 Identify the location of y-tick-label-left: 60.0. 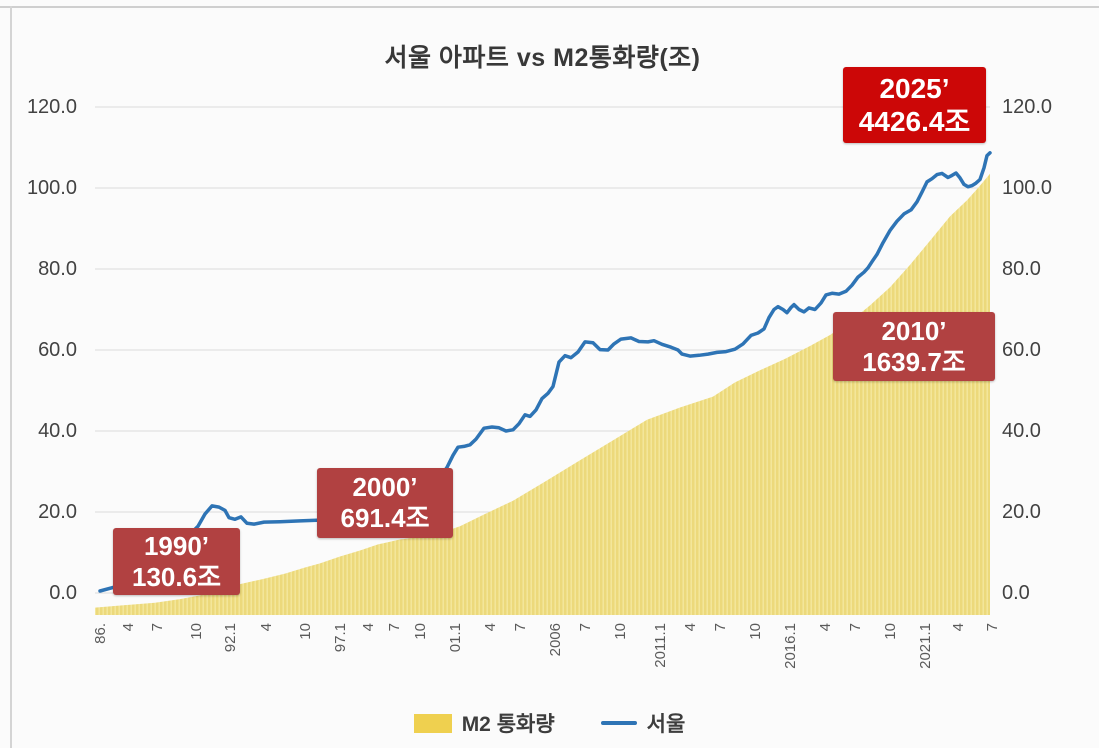
(57, 350).